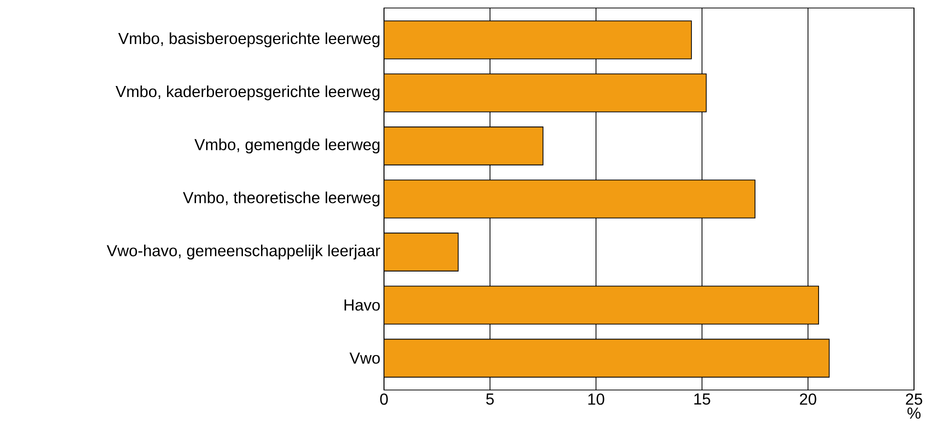 The image size is (929, 441). Describe the element at coordinates (702, 399) in the screenshot. I see `x-tick-label: 15` at that location.